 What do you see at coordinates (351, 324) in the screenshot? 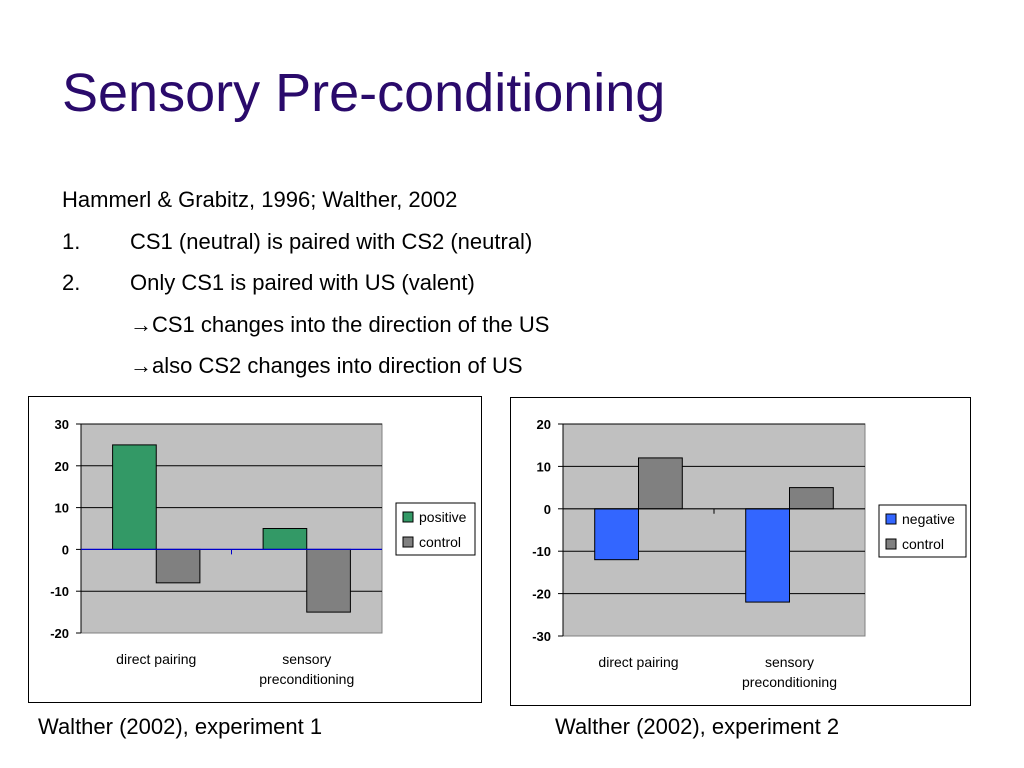
I see `sub-bullet-text: CS1 changes into the direction of the US` at bounding box center [351, 324].